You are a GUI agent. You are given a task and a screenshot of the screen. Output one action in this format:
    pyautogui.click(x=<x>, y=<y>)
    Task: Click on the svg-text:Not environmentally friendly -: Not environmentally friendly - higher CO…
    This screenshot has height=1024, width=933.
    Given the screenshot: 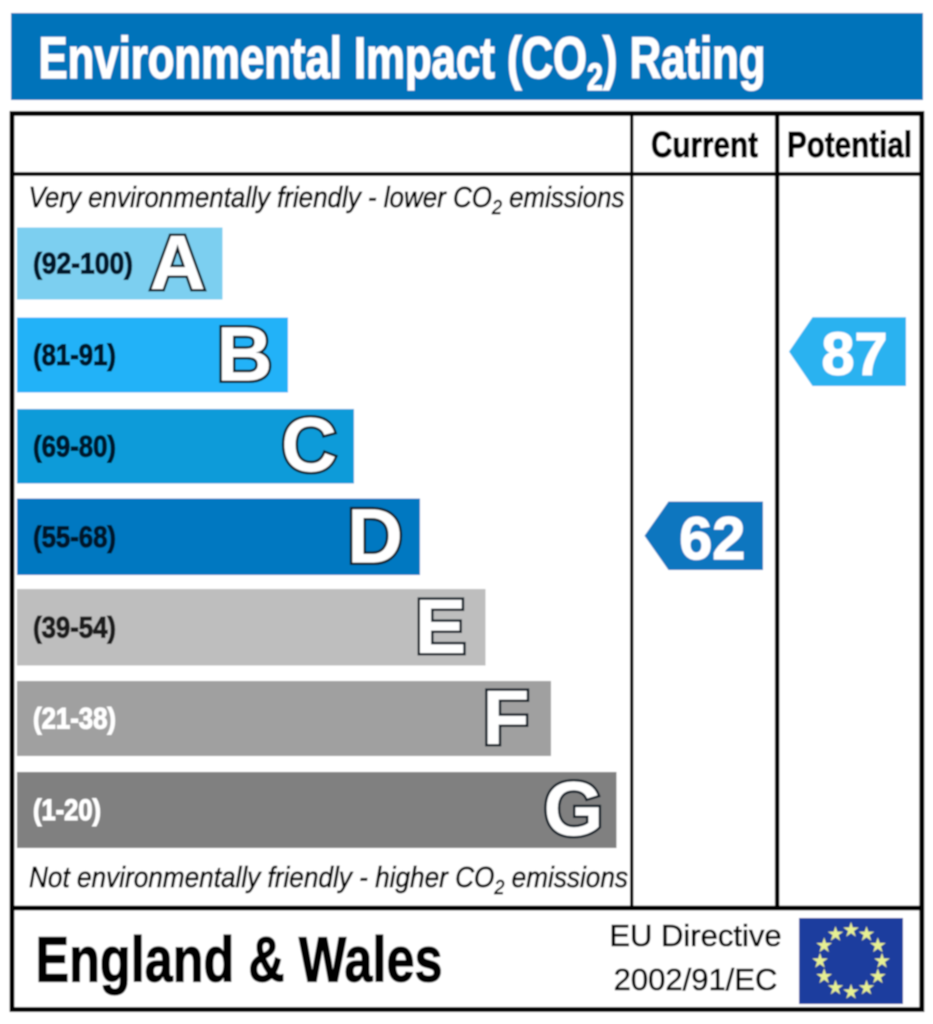 What is the action you would take?
    pyautogui.click(x=328, y=880)
    